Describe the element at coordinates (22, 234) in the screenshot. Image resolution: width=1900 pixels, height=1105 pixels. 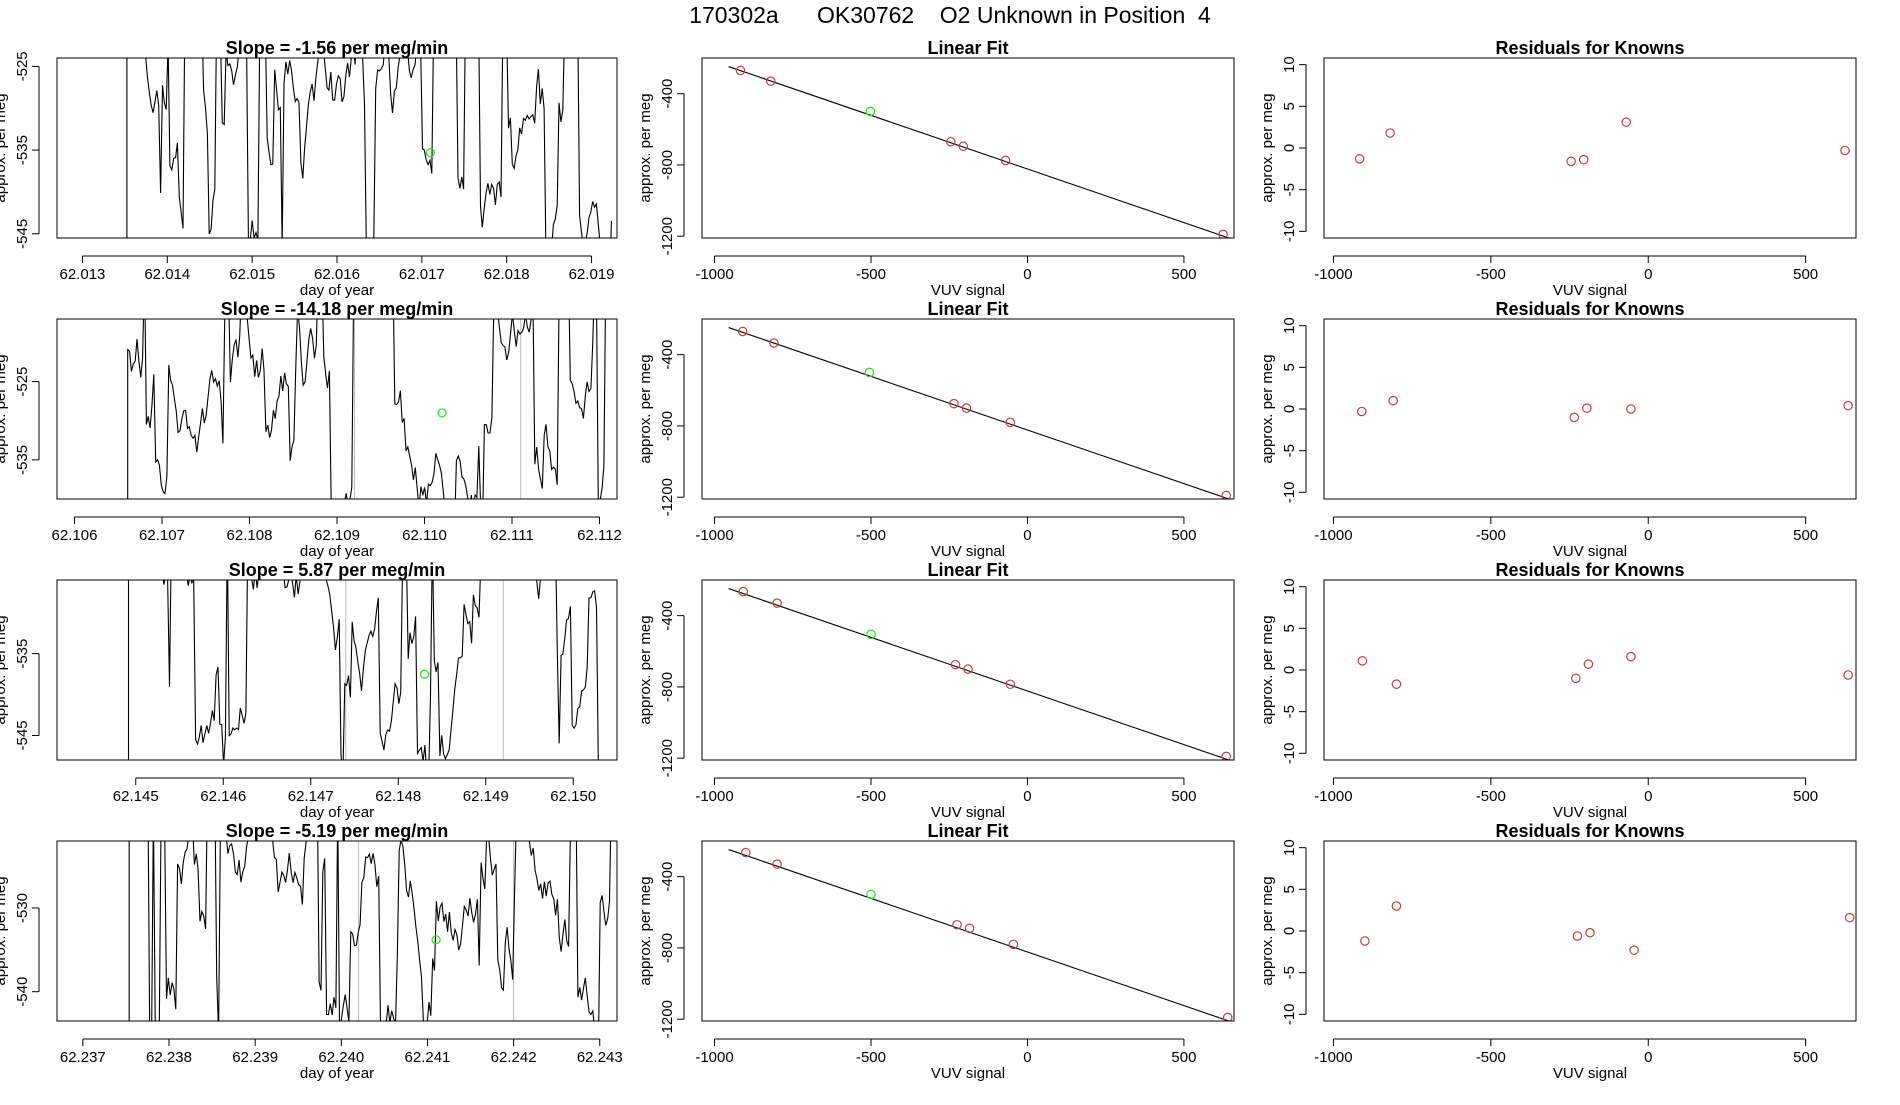
I see `y-tick-label: -545` at that location.